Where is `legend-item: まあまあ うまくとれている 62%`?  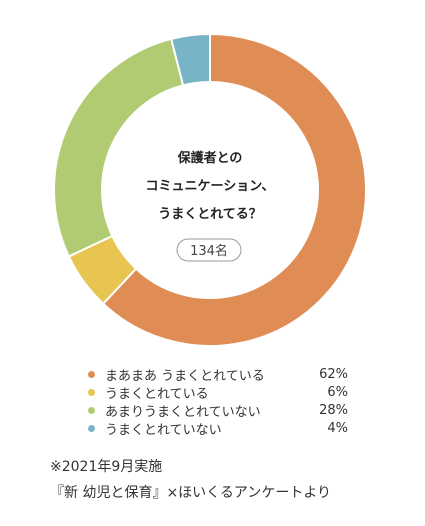
legend-item: まあまあ うまくとれている 62% is located at coordinates (218, 374).